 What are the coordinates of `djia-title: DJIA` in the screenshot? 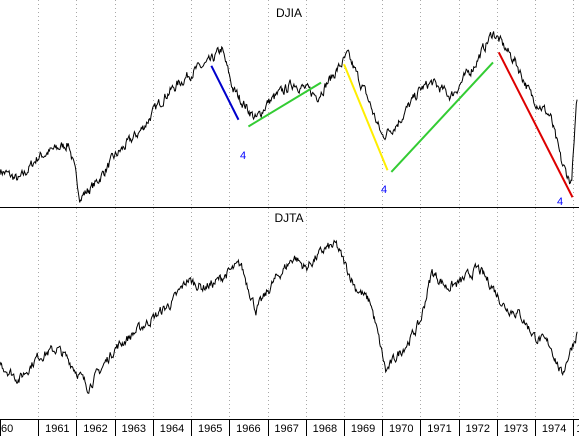 It's located at (289, 13).